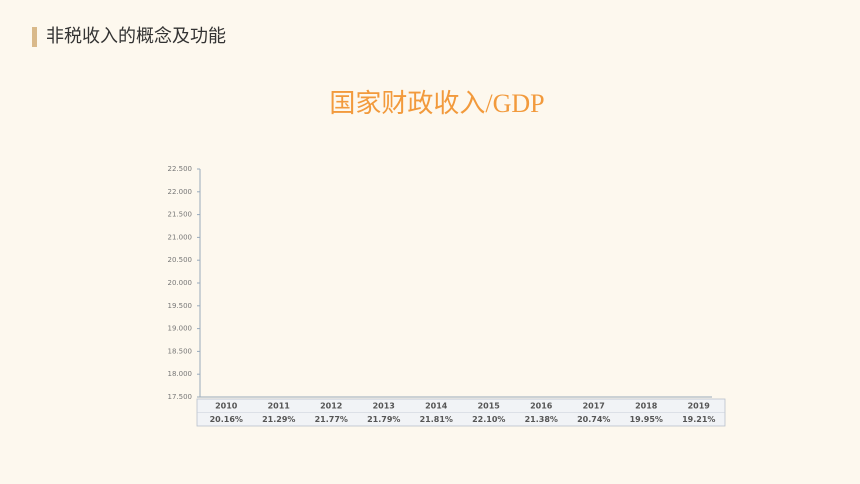 The height and width of the screenshot is (484, 860). I want to click on table-value: 21.77%, so click(331, 419).